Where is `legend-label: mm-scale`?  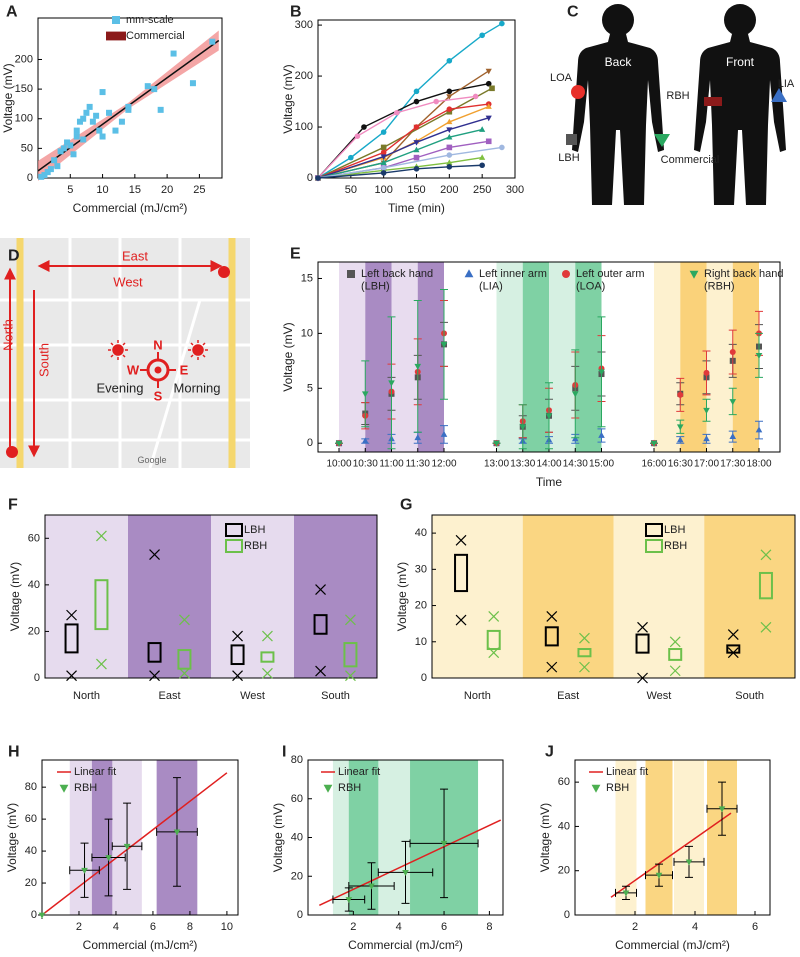 legend-label: mm-scale is located at coordinates (150, 20).